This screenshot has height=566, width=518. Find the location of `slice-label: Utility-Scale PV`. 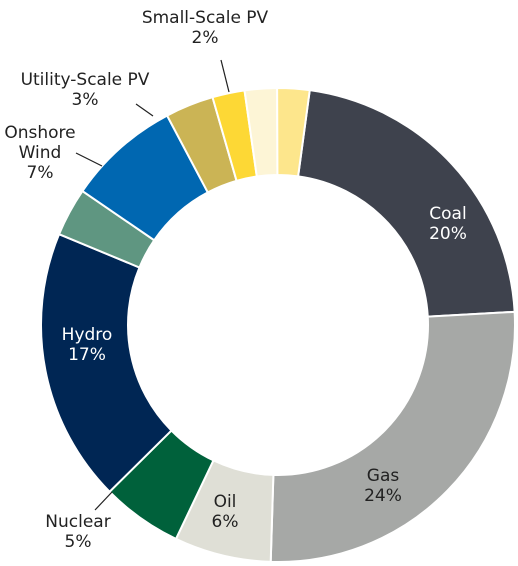

slice-label: Utility-Scale PV is located at coordinates (85, 80).